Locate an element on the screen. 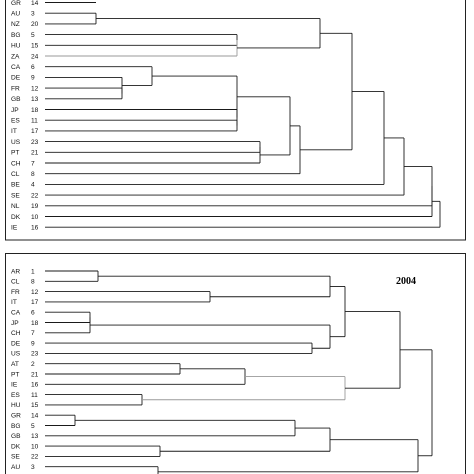  leaf-number-label: 1 is located at coordinates (33, 271).